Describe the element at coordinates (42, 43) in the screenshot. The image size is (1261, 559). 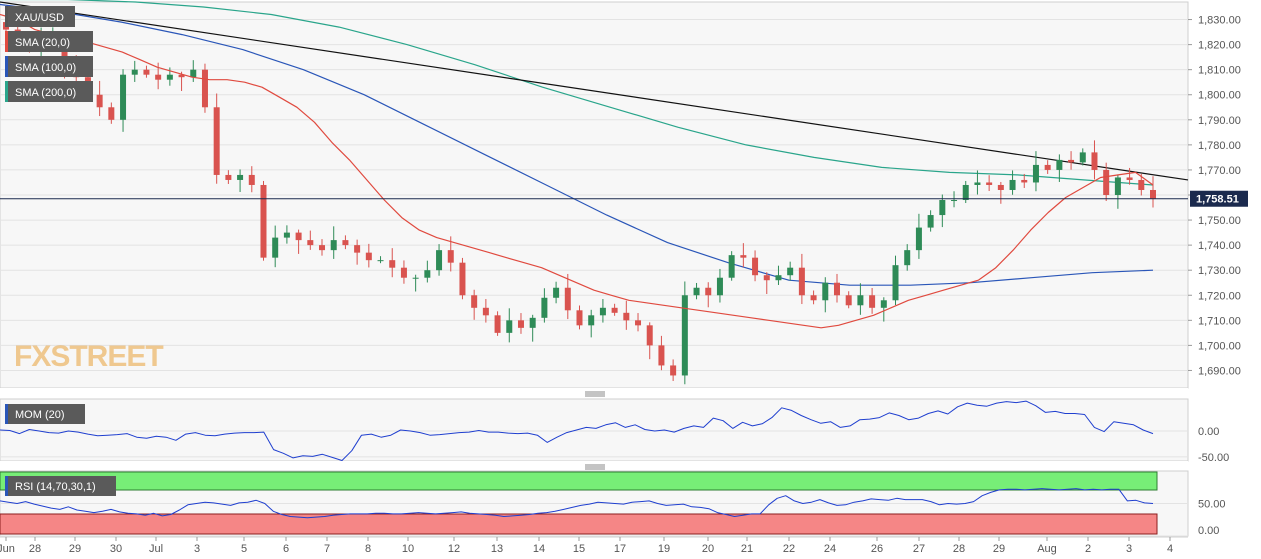
I see `legend-item-label: SMA (20,0)` at that location.